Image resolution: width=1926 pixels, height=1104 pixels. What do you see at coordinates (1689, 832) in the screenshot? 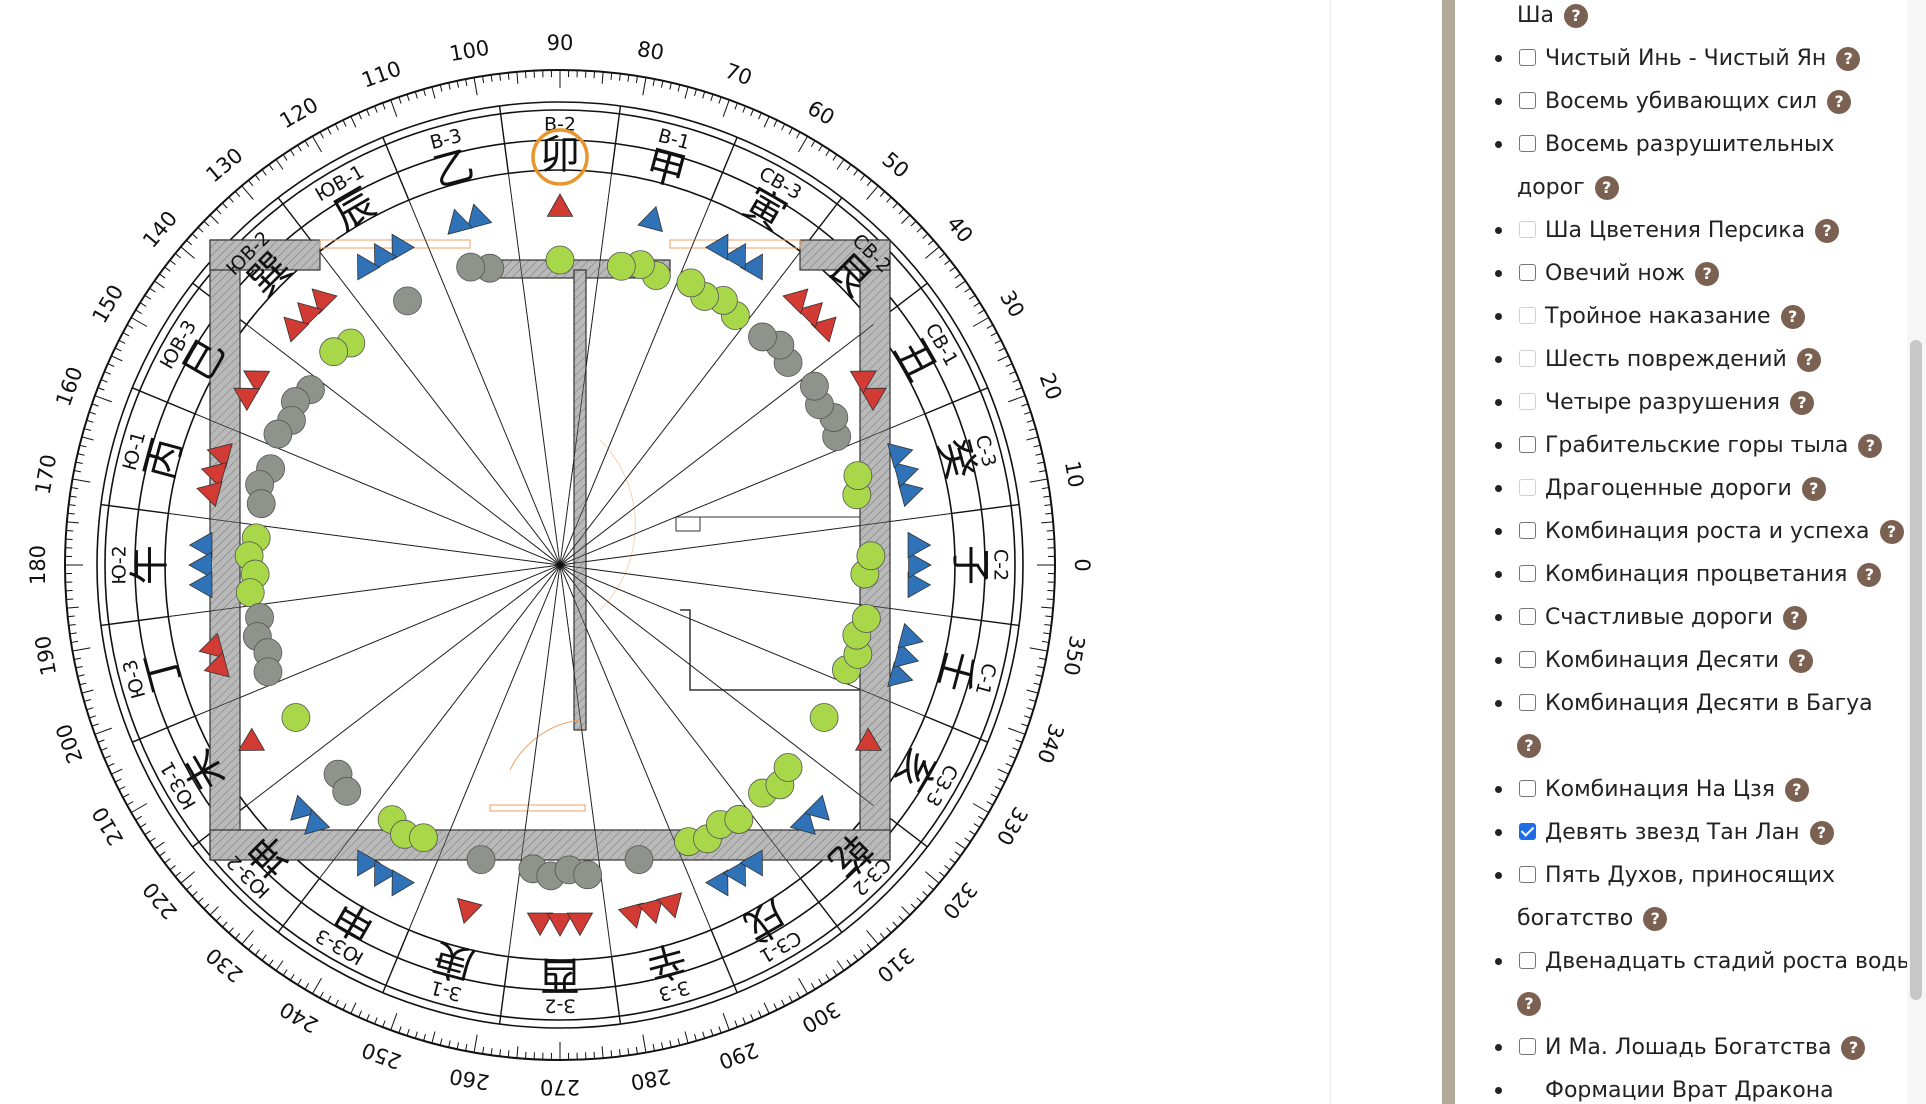
I see `option-label: Девять звезд Тан Лан?` at bounding box center [1689, 832].